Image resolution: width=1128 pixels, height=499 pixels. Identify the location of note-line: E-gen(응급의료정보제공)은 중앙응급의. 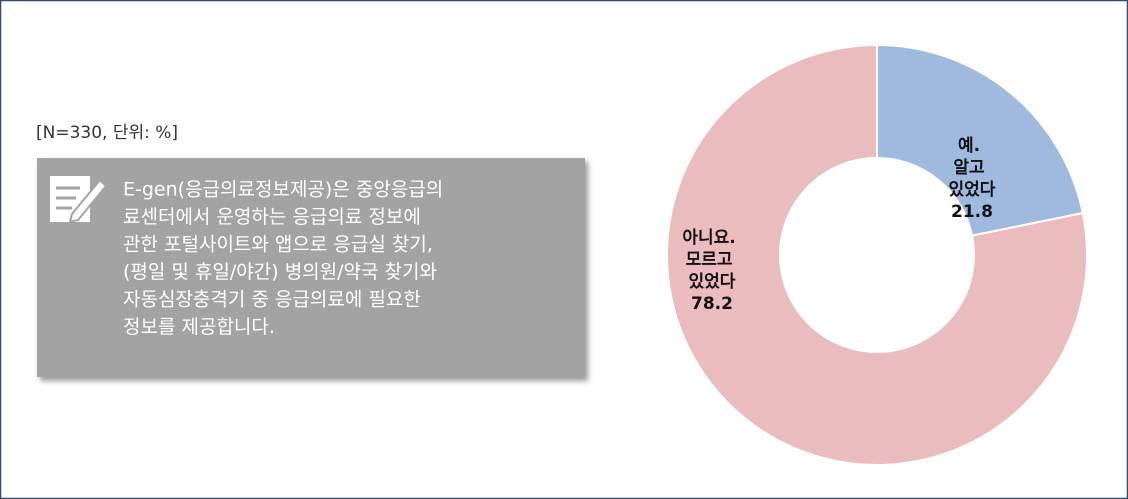
(283, 190).